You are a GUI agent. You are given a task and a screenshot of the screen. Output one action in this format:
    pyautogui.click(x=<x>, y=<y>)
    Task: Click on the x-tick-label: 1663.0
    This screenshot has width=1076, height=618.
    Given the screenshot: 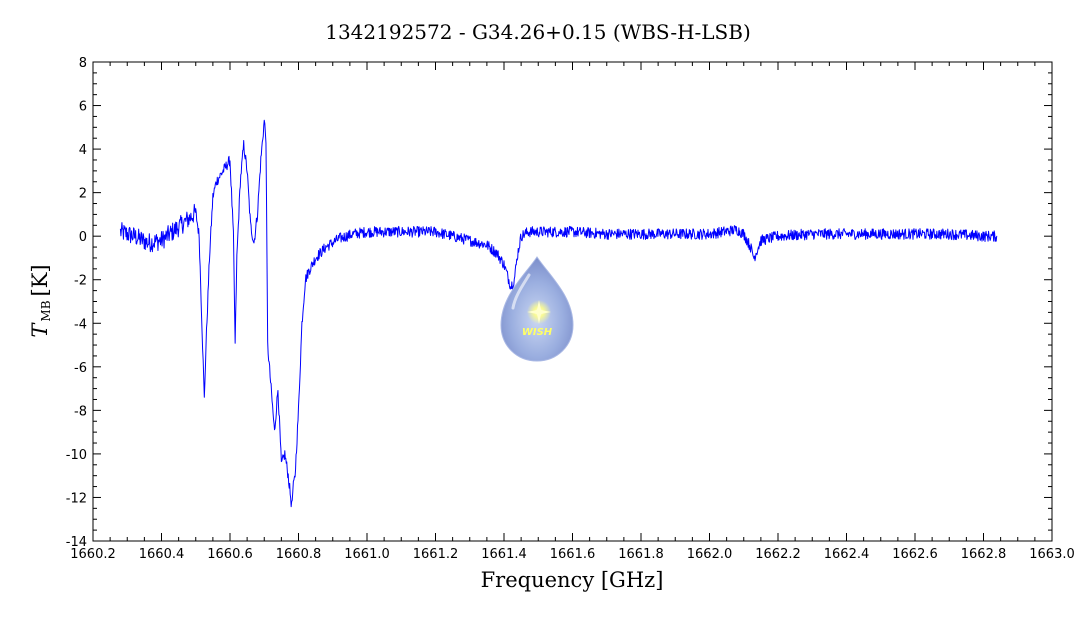 What is the action you would take?
    pyautogui.click(x=1052, y=554)
    